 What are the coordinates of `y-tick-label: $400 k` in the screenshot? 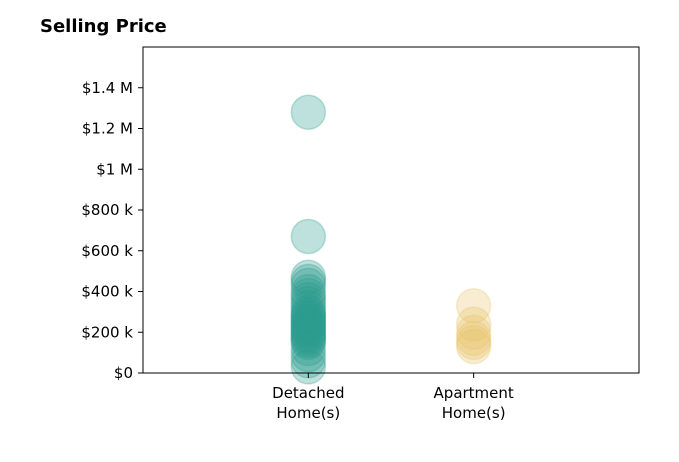 It's located at (107, 292).